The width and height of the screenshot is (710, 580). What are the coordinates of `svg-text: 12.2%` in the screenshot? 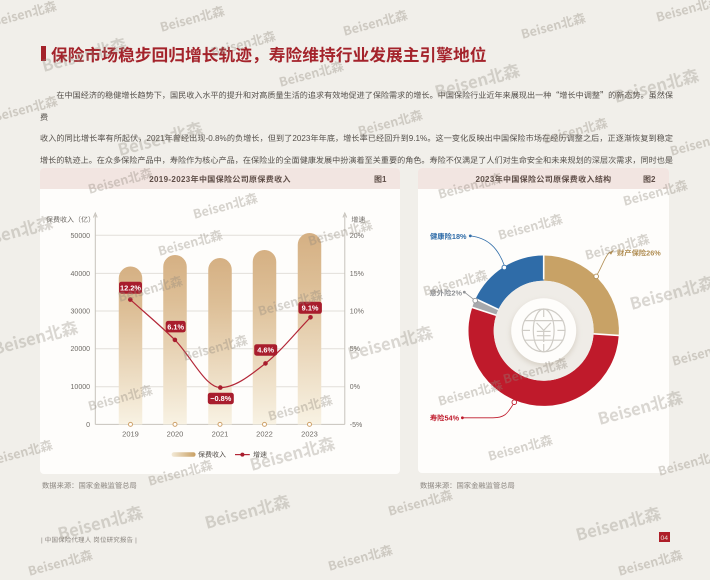 It's located at (130, 287).